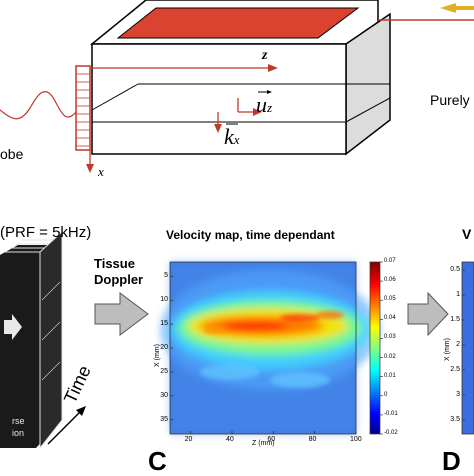  What do you see at coordinates (264, 104) in the screenshot?
I see `vector-u-label: uz` at bounding box center [264, 104].